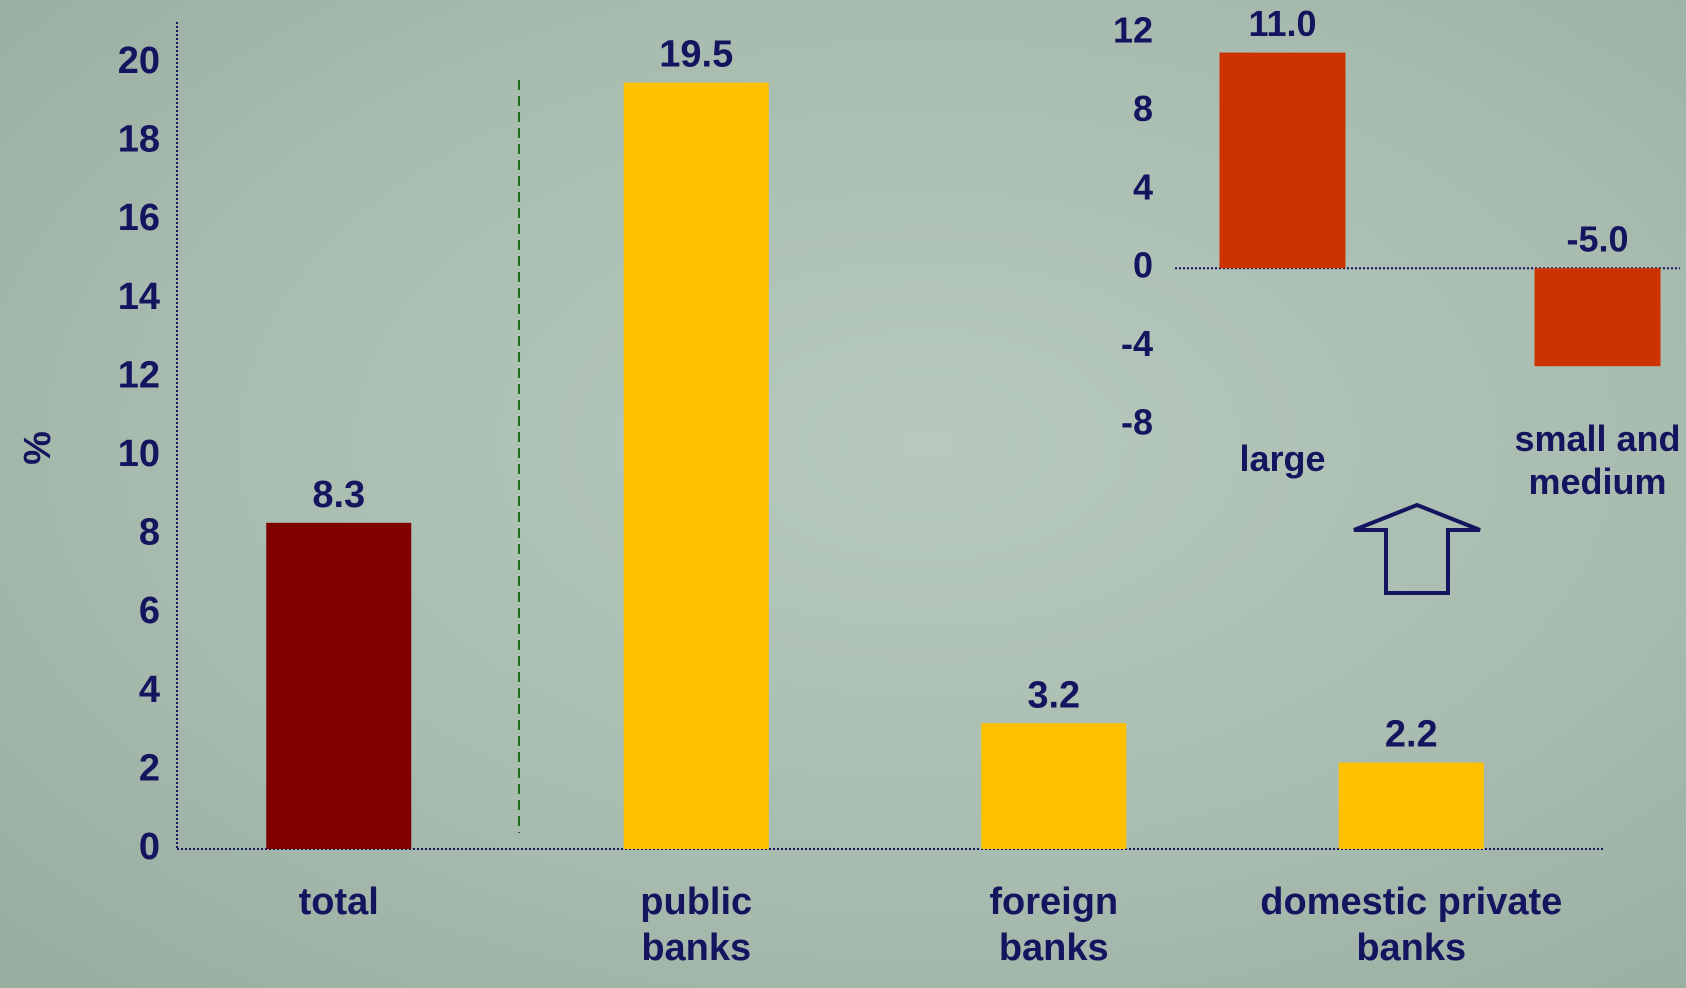  Describe the element at coordinates (1137, 343) in the screenshot. I see `y-tick-label: -4` at that location.